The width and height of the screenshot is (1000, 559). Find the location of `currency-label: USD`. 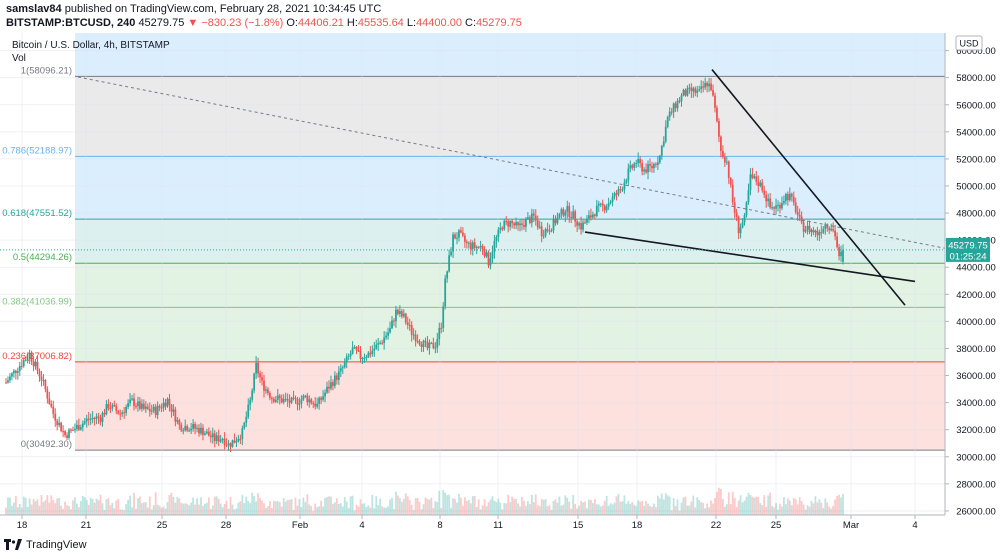

currency-label: USD is located at coordinates (969, 44).